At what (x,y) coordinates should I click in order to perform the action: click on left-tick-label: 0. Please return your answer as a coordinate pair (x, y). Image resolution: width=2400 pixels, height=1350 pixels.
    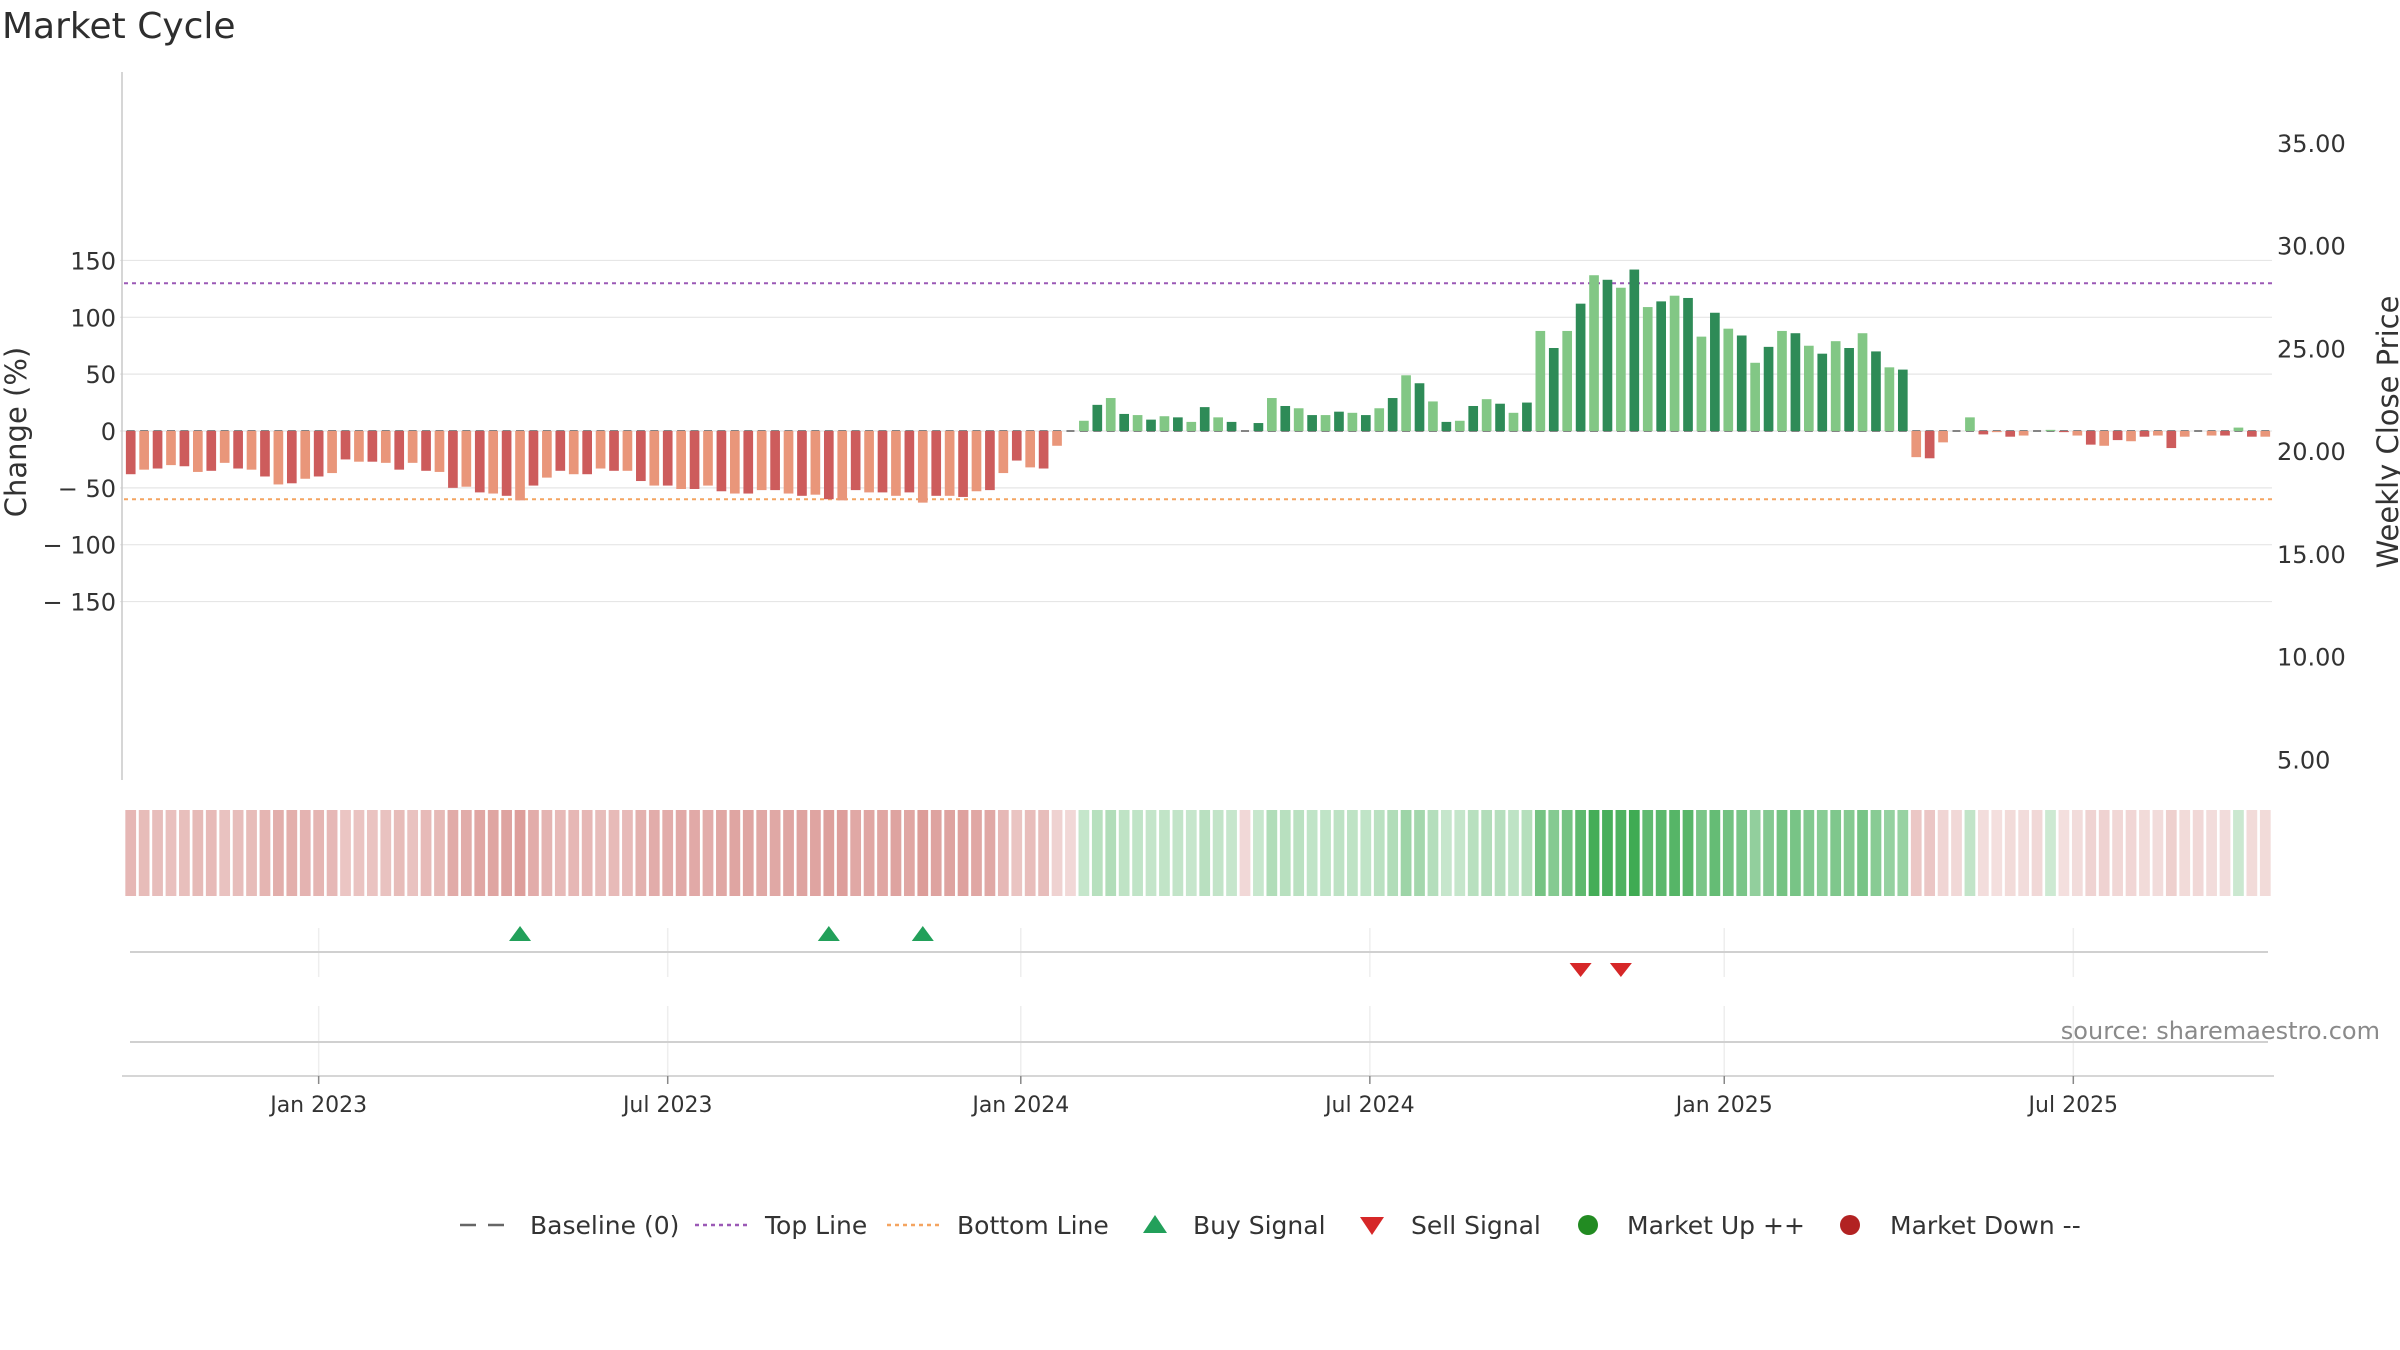
    Looking at the image, I should click on (108, 432).